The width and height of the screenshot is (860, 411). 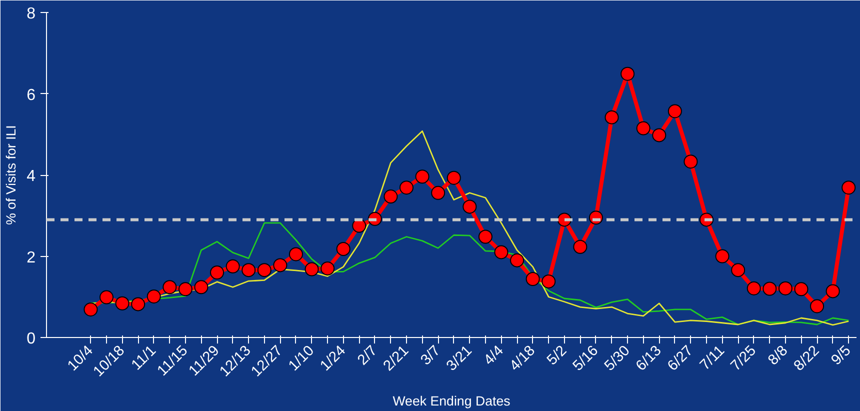 What do you see at coordinates (712, 358) in the screenshot?
I see `x-tick-label: 7/11` at bounding box center [712, 358].